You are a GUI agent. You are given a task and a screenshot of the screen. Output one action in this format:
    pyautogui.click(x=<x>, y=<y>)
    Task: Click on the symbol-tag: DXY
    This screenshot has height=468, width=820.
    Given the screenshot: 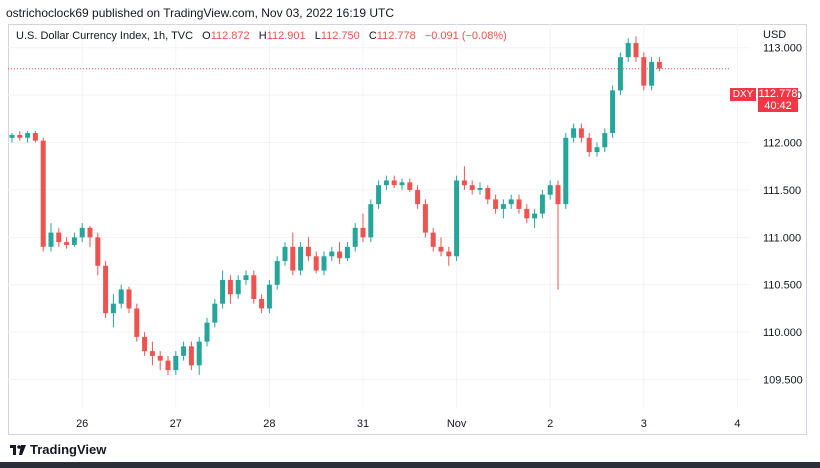 What is the action you would take?
    pyautogui.click(x=743, y=94)
    